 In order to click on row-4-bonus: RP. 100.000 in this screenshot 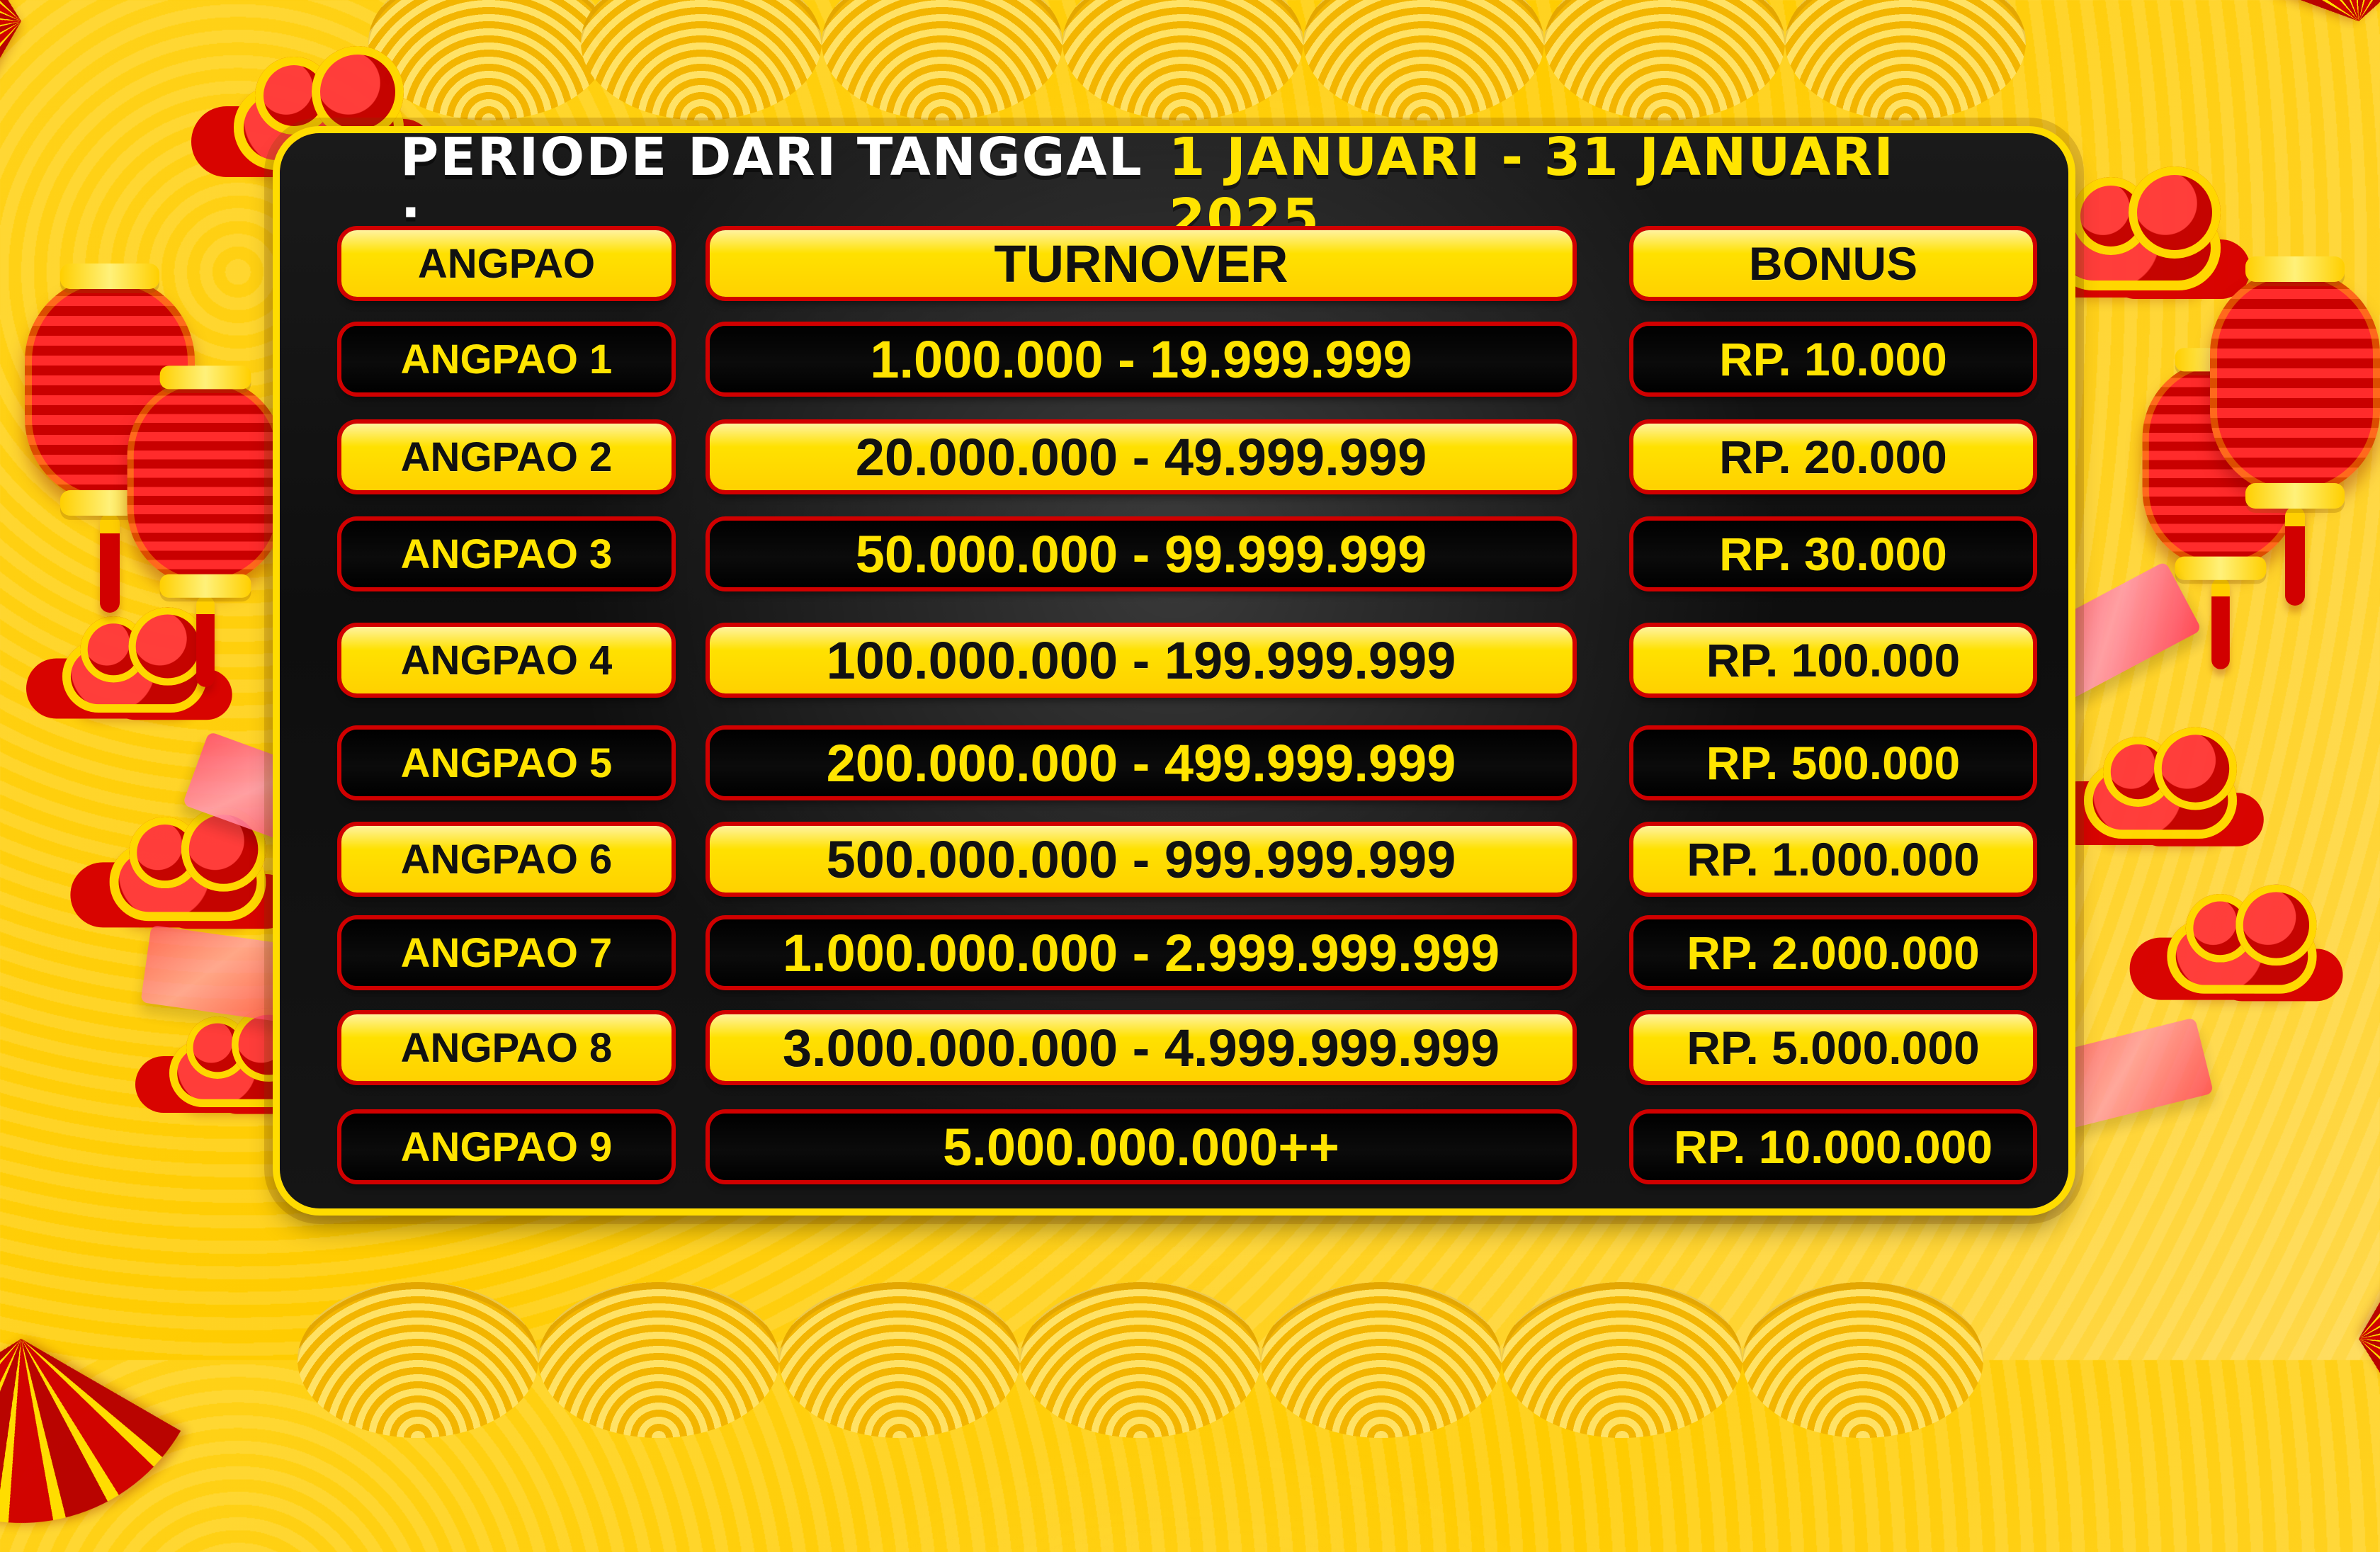, I will do `click(1833, 660)`.